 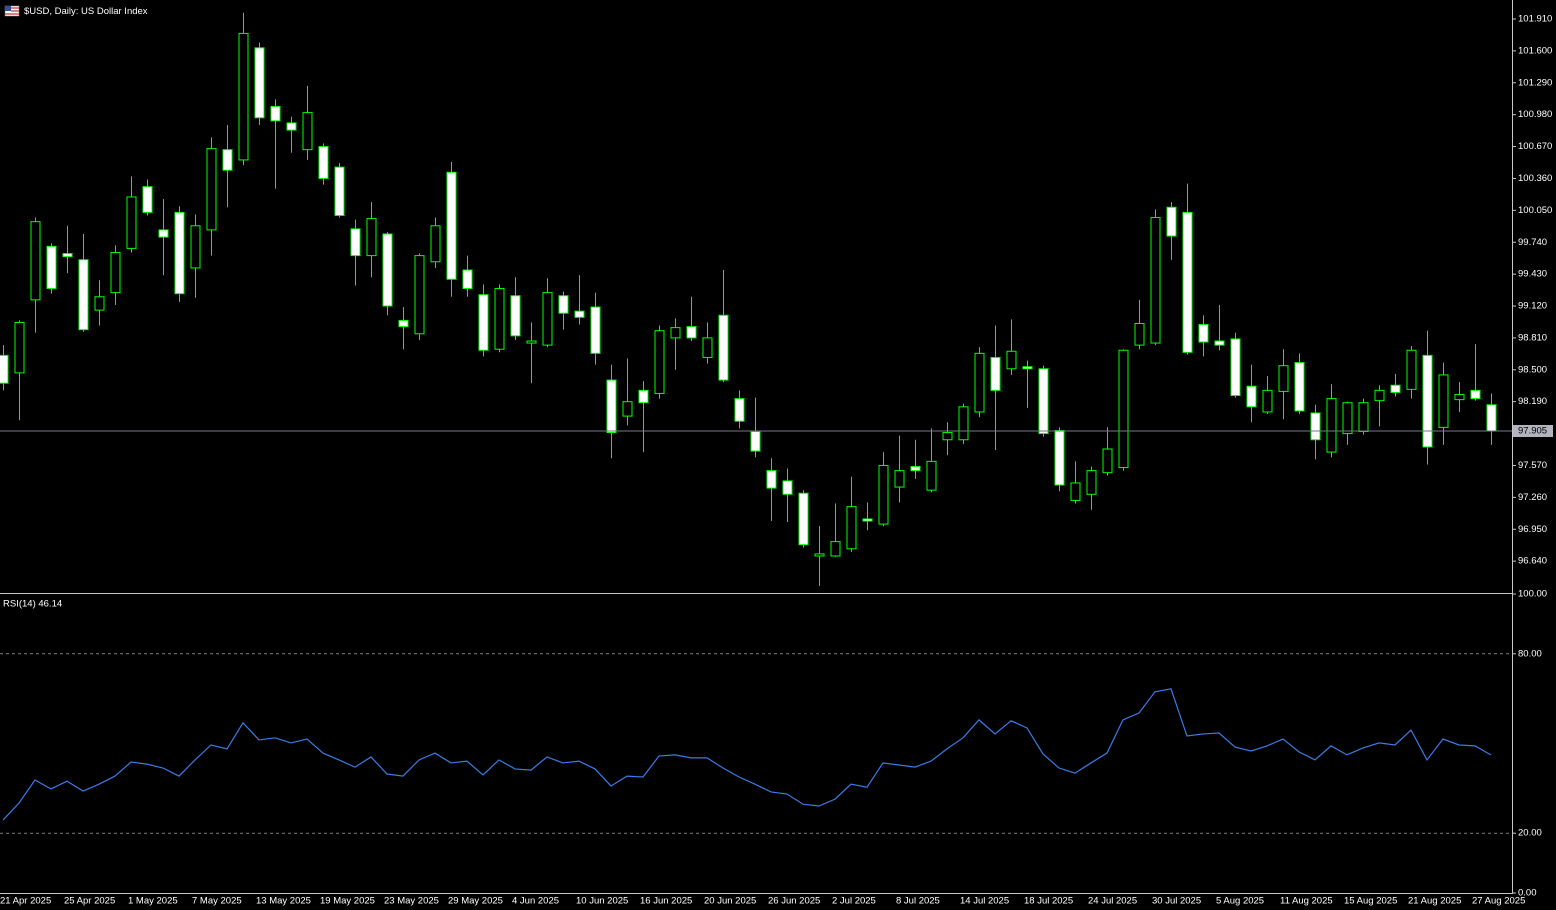 What do you see at coordinates (747, 754) in the screenshot?
I see `rsi-line` at bounding box center [747, 754].